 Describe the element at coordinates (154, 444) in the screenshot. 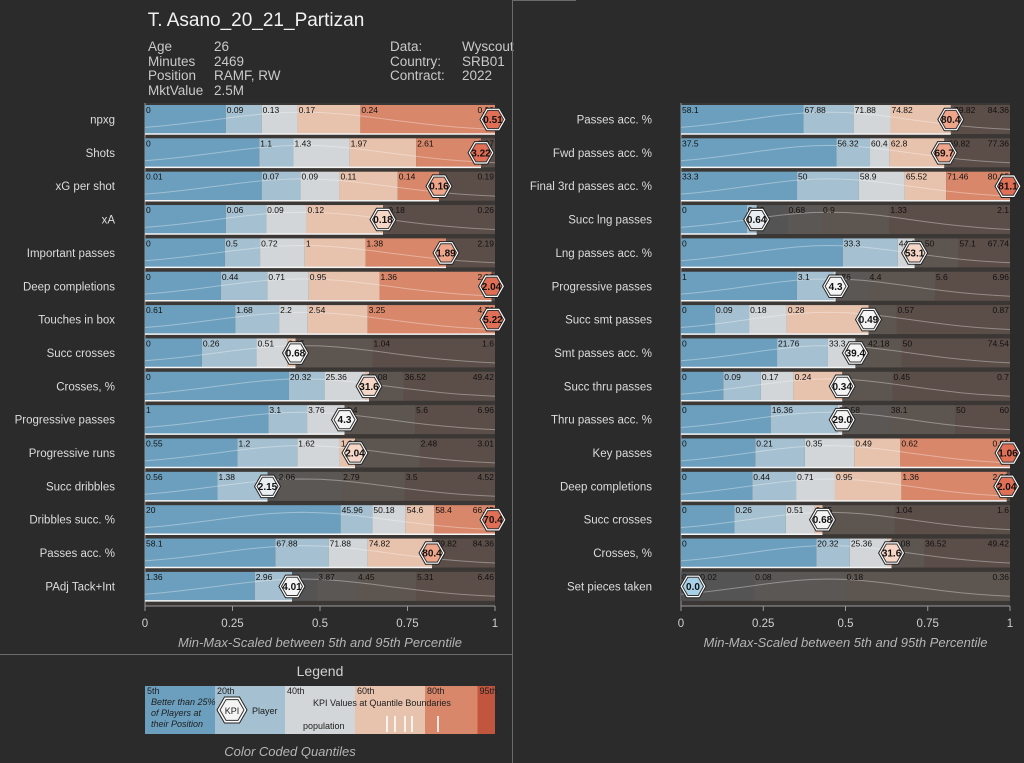

I see `quantile-label: 0.55` at that location.